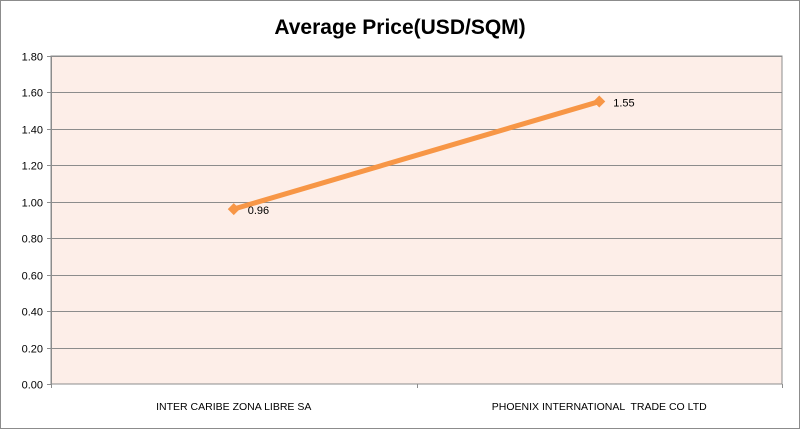  I want to click on y-tick-label: 1.40, so click(32, 131).